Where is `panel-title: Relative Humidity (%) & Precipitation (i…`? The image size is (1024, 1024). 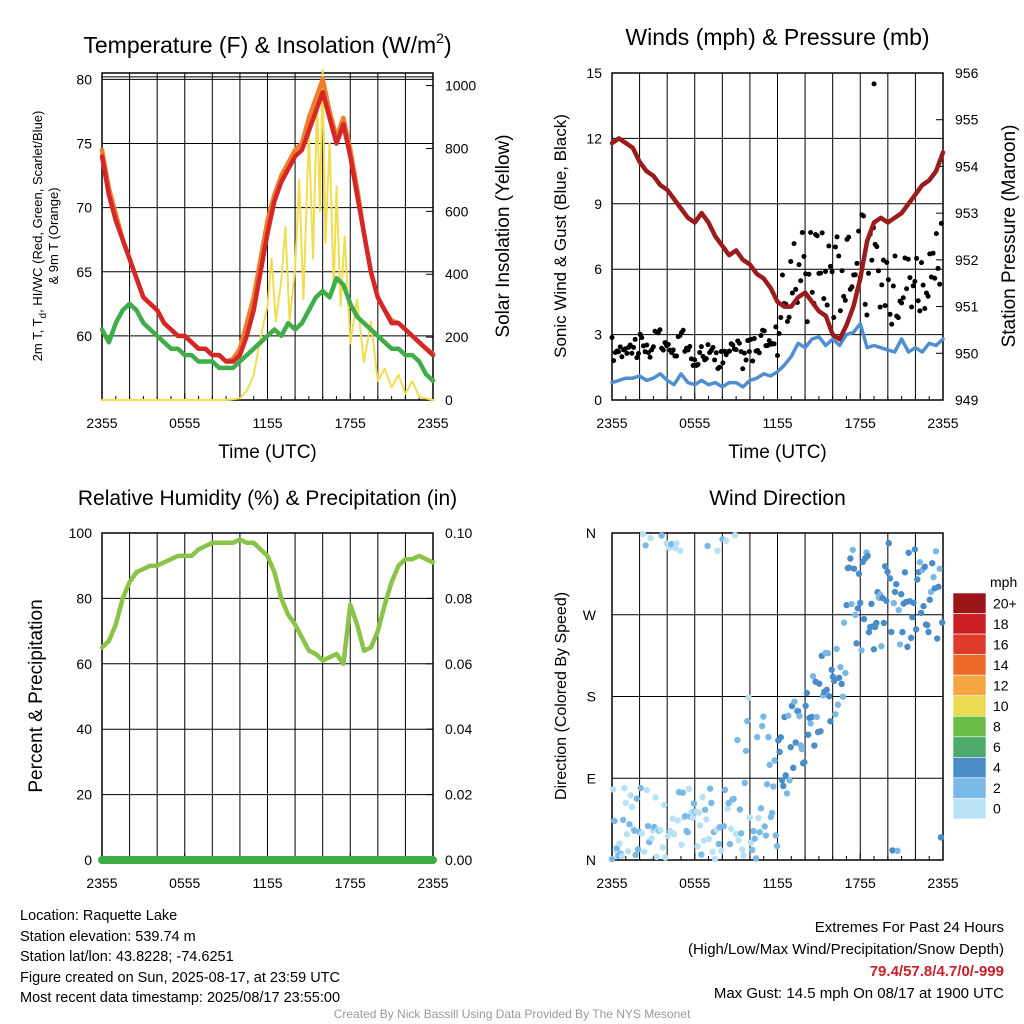 panel-title: Relative Humidity (%) & Precipitation (i… is located at coordinates (267, 498).